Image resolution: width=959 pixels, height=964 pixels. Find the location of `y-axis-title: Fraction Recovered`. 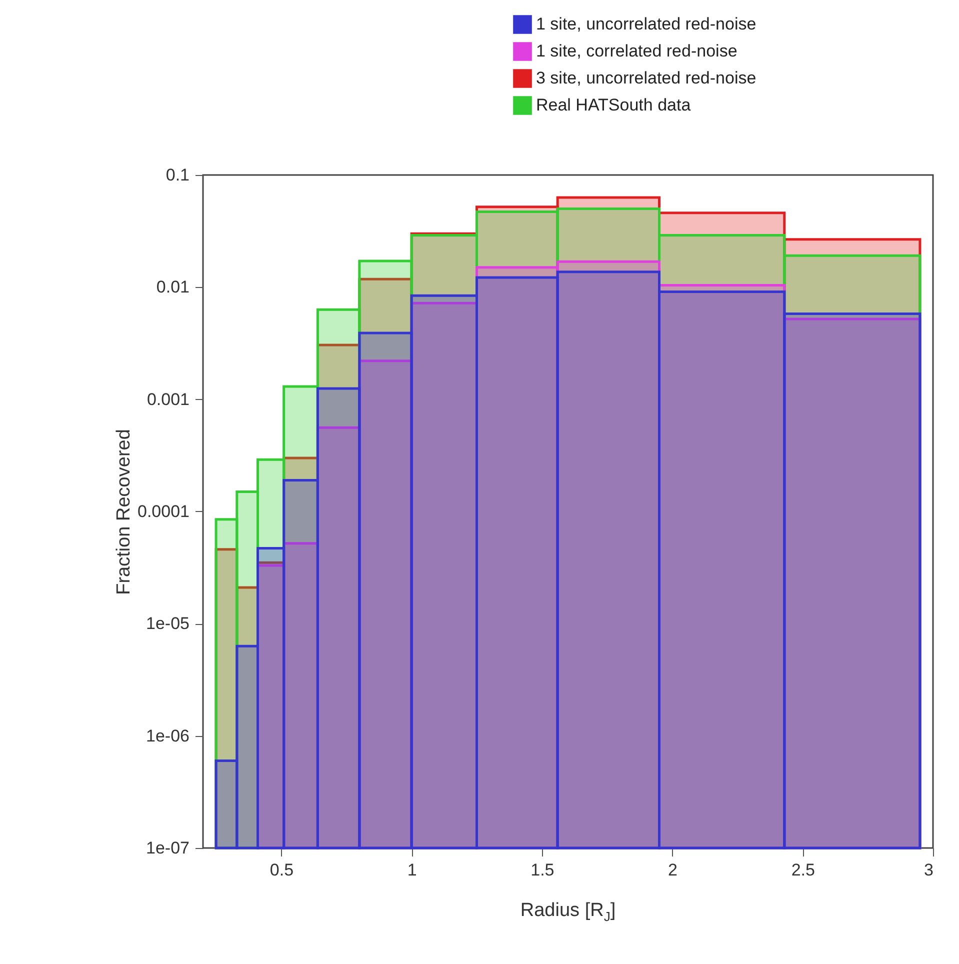

y-axis-title: Fraction Recovered is located at coordinates (124, 512).